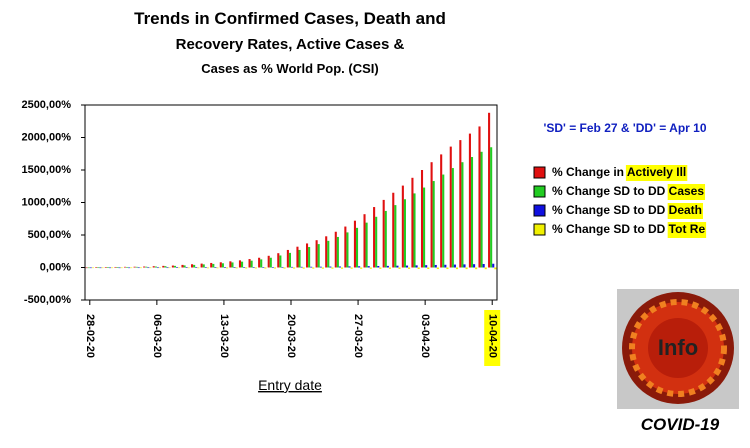 The image size is (750, 448). Describe the element at coordinates (46, 105) in the screenshot. I see `y-tick-label: 2500,00%` at that location.